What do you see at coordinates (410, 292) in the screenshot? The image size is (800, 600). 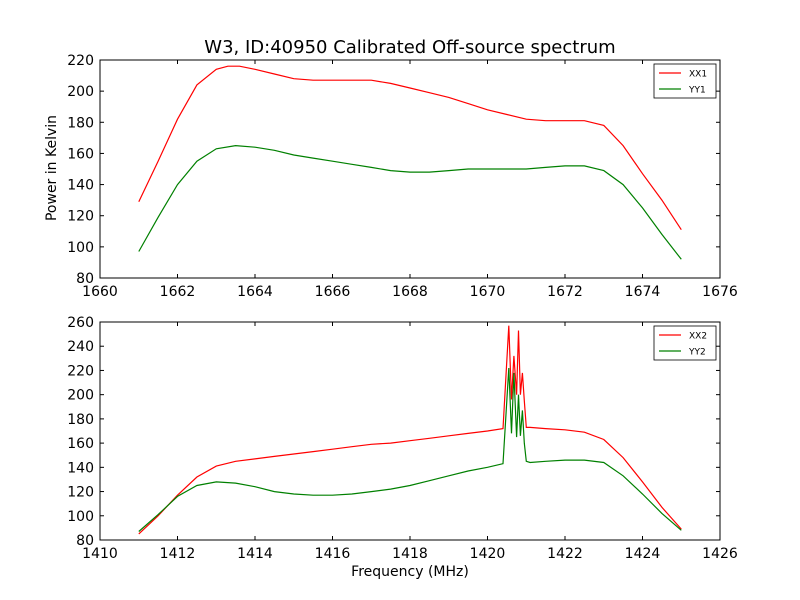 I see `x-tick-label: 1668` at bounding box center [410, 292].